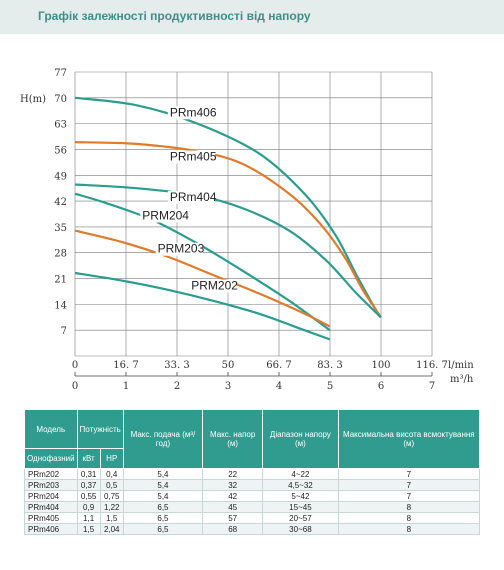  What do you see at coordinates (111, 458) in the screenshot?
I see `sub-hp: HP` at bounding box center [111, 458].